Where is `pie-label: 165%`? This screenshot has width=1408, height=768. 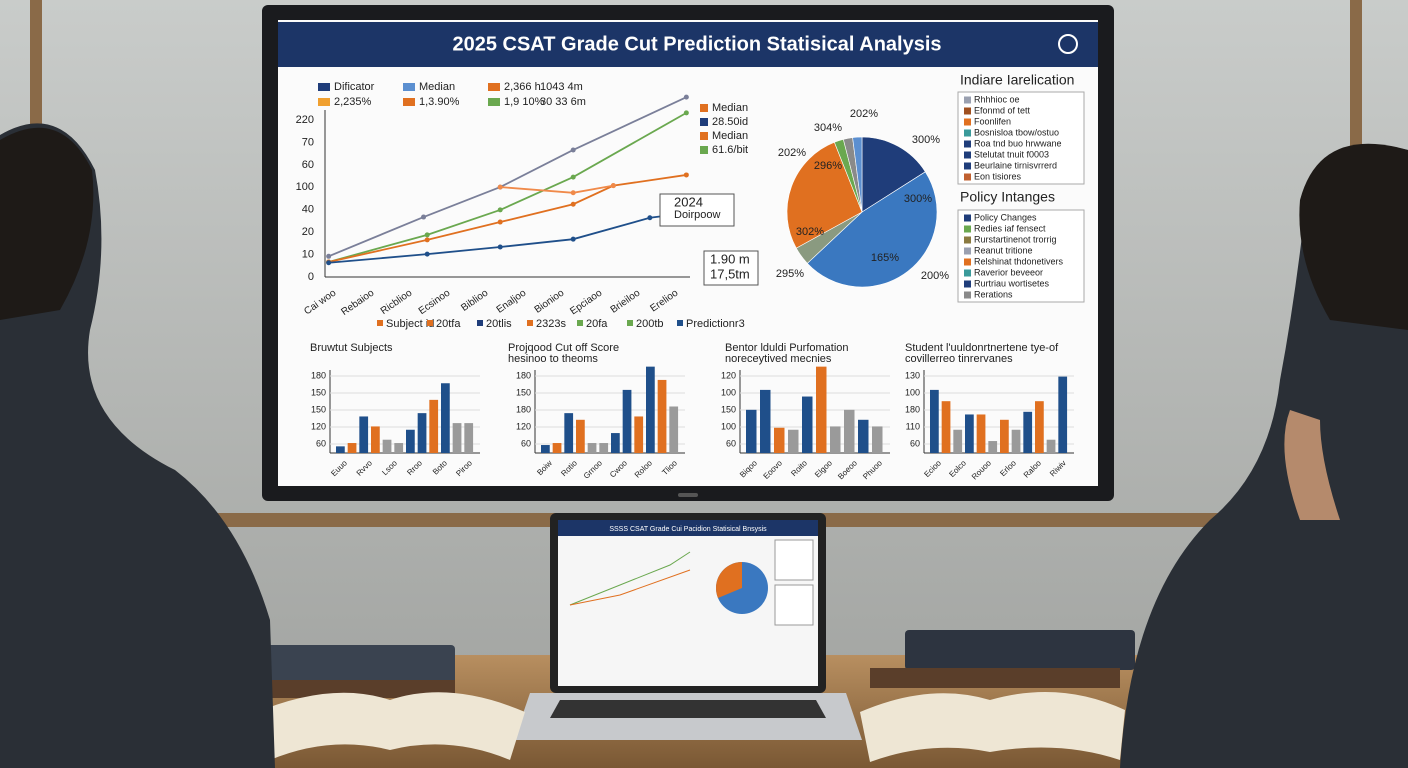 pie-label: 165% is located at coordinates (885, 258).